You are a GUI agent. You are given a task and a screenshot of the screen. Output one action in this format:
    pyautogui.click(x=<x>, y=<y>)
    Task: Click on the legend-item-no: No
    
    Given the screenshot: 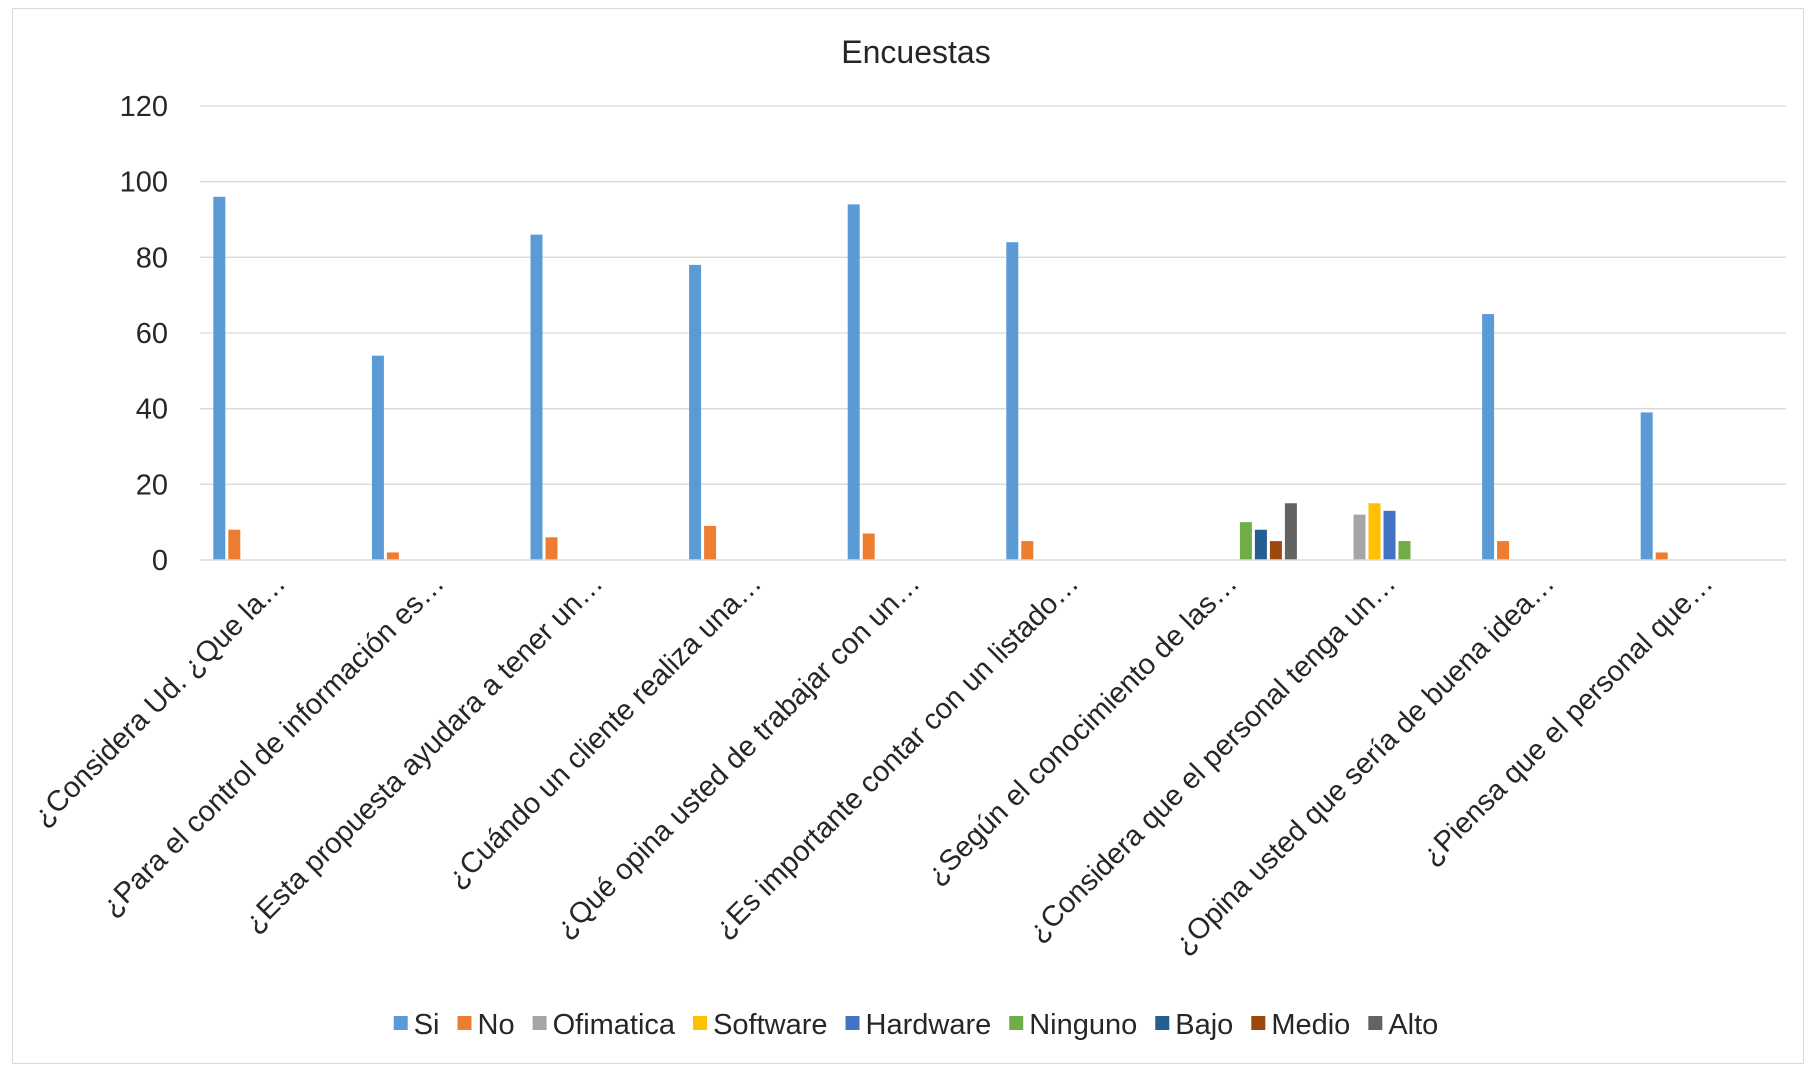 What is the action you would take?
    pyautogui.click(x=486, y=1025)
    